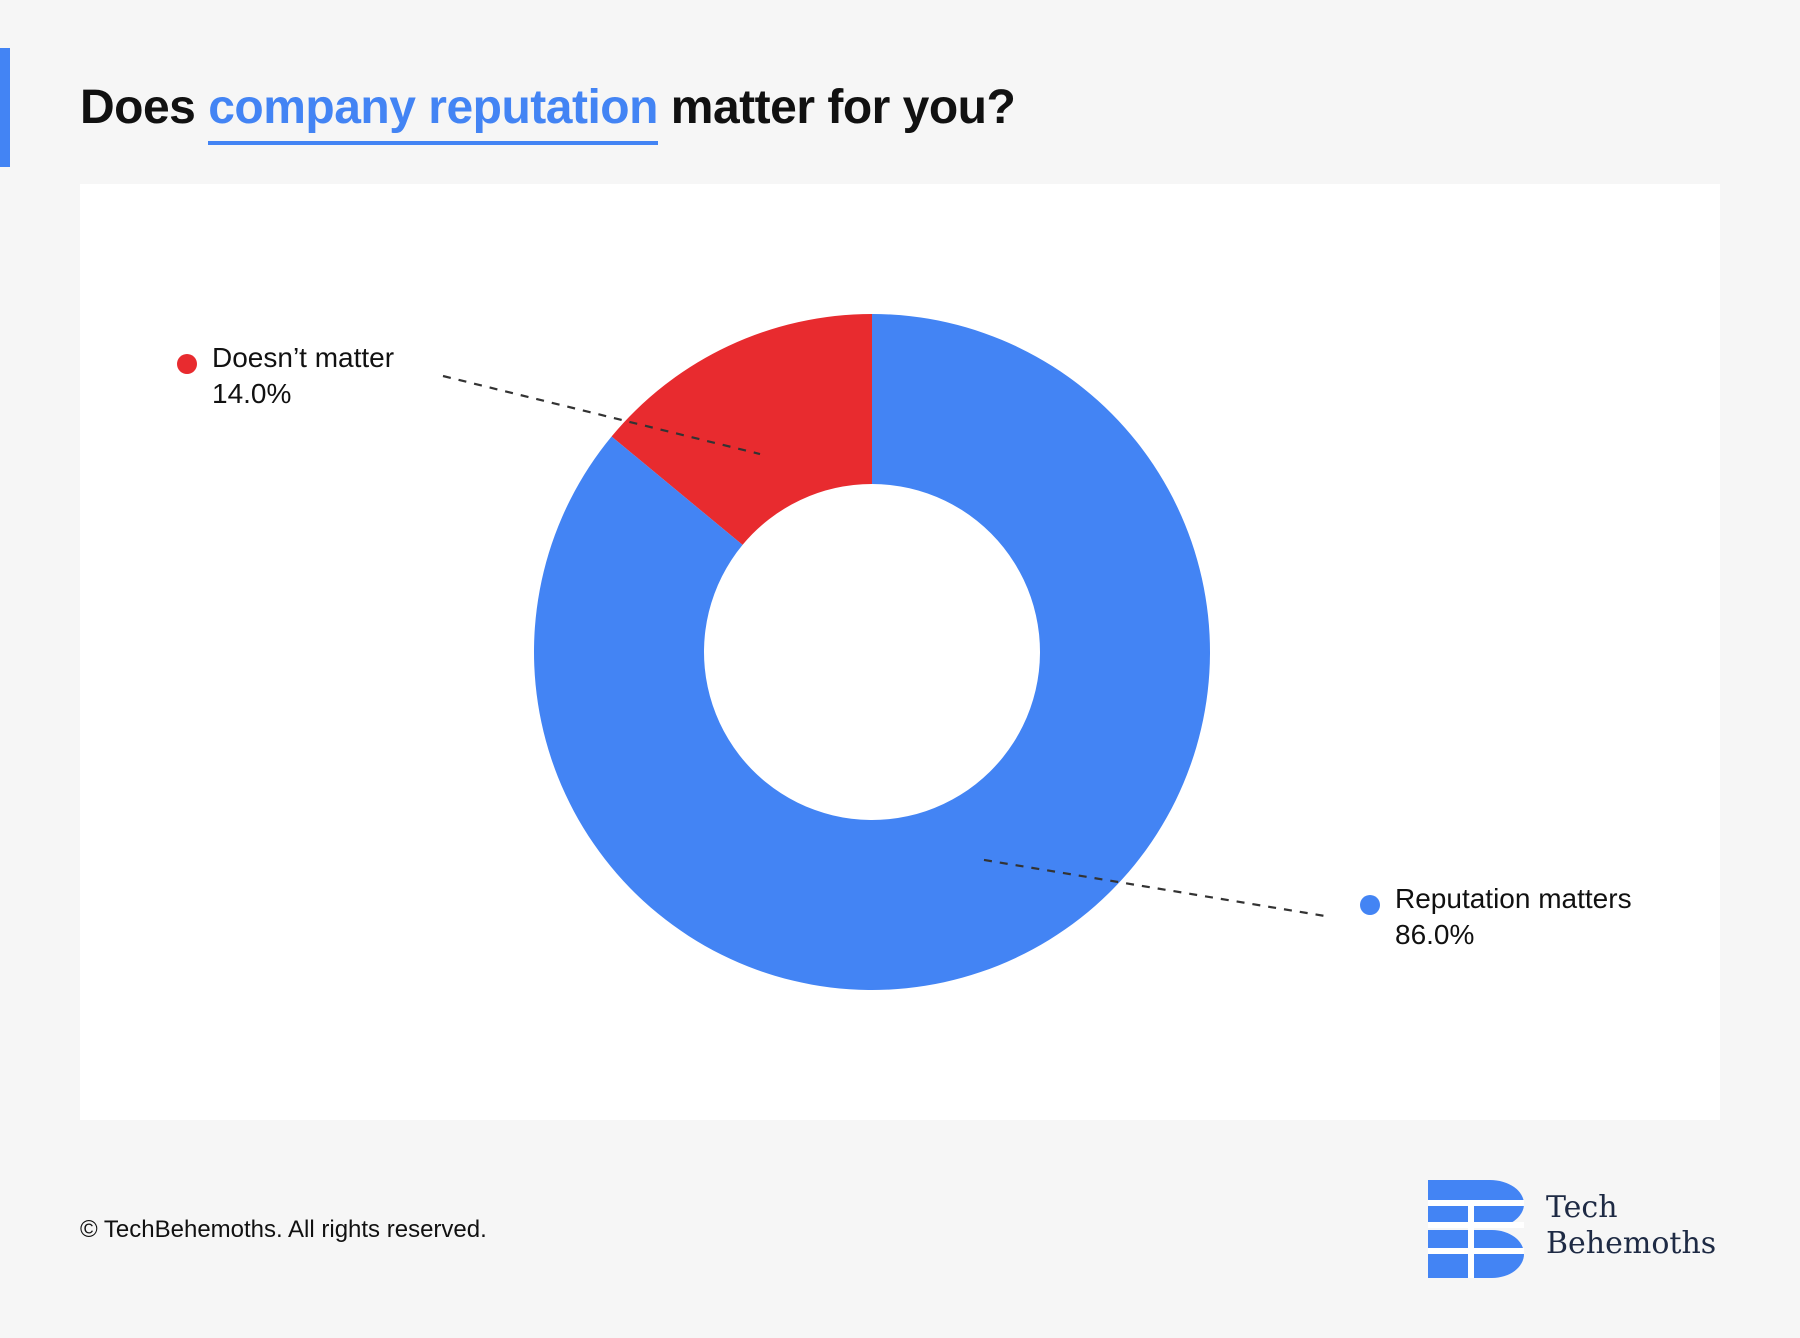 Image resolution: width=1800 pixels, height=1338 pixels. I want to click on donut-slice-doesnt-matter, so click(741, 429).